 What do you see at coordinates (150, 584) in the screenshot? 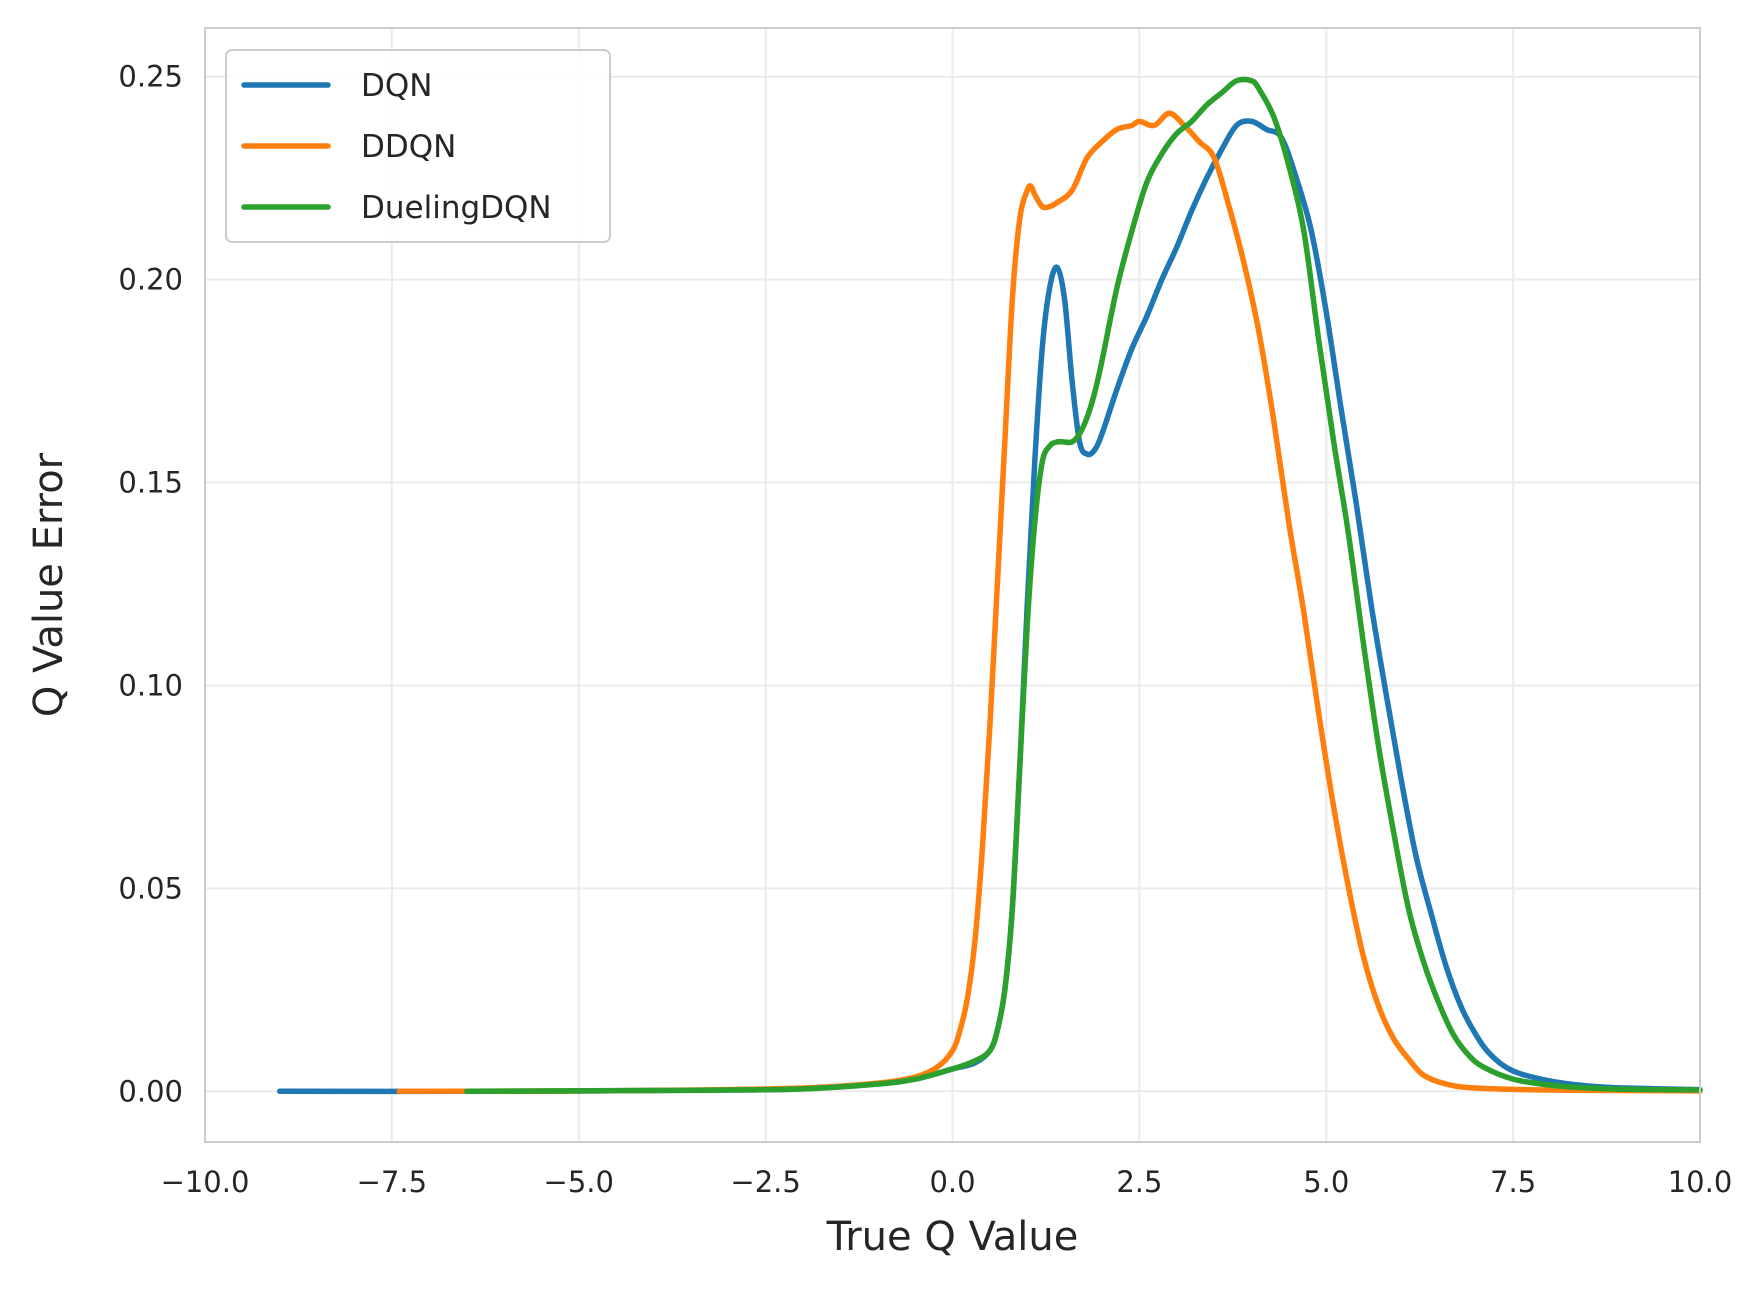
I see `y-axis-ticks: 0.00 0.05 0.10 0.15 0.20 0.25` at bounding box center [150, 584].